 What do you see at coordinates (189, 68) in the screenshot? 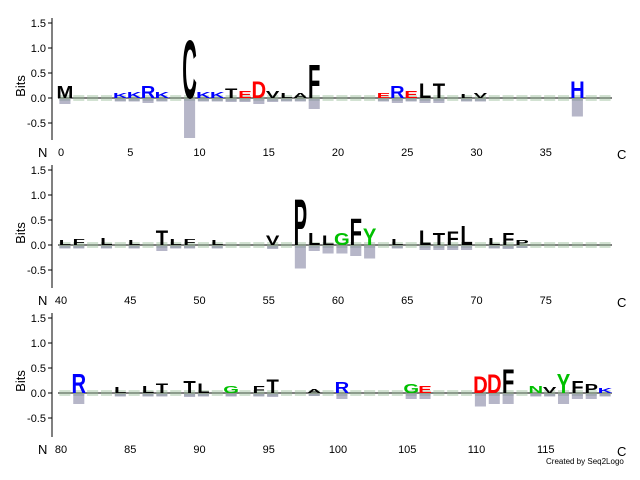
I see `logo-letter-C: C` at bounding box center [189, 68].